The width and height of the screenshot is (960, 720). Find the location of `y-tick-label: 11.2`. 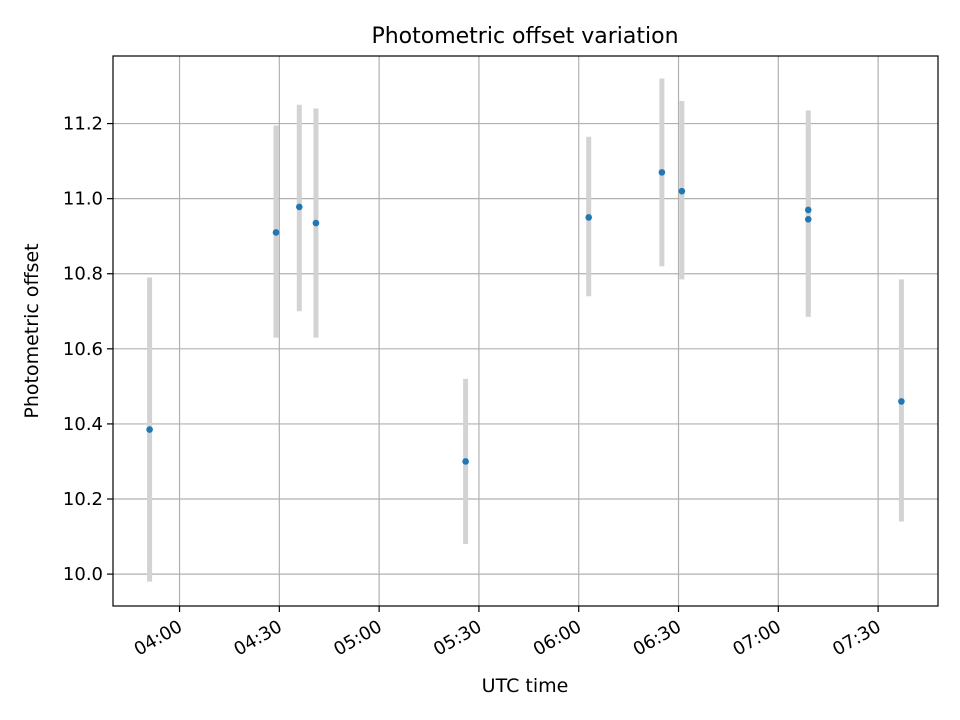

y-tick-label: 11.2 is located at coordinates (83, 124).